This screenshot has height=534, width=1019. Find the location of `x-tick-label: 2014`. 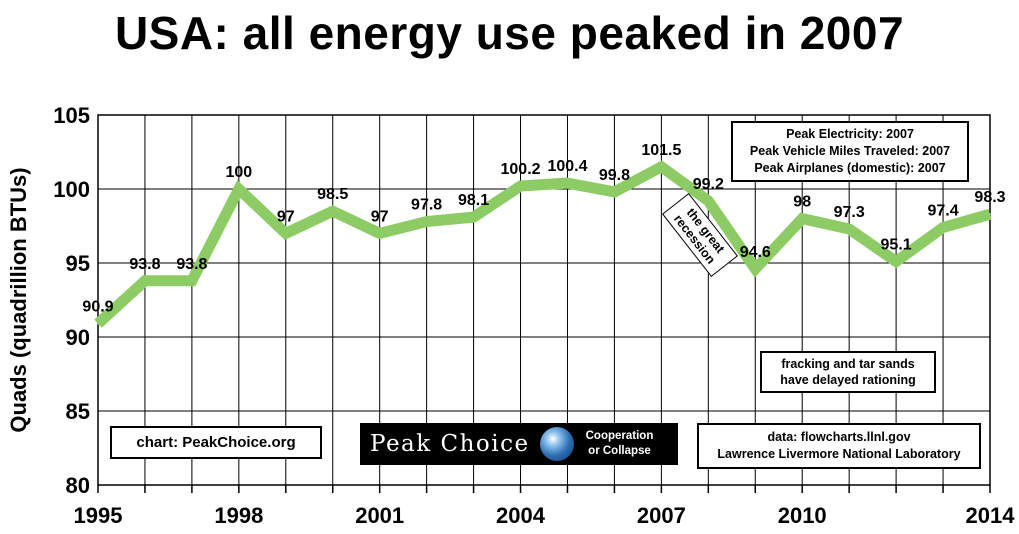

x-tick-label: 2014 is located at coordinates (991, 515).